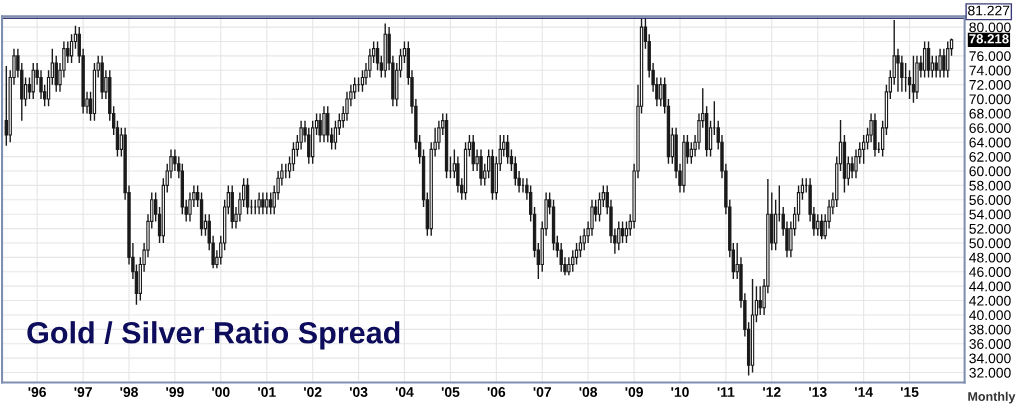 This screenshot has height=407, width=1024. What do you see at coordinates (990, 128) in the screenshot?
I see `y-tick-label: 66.000` at bounding box center [990, 128].